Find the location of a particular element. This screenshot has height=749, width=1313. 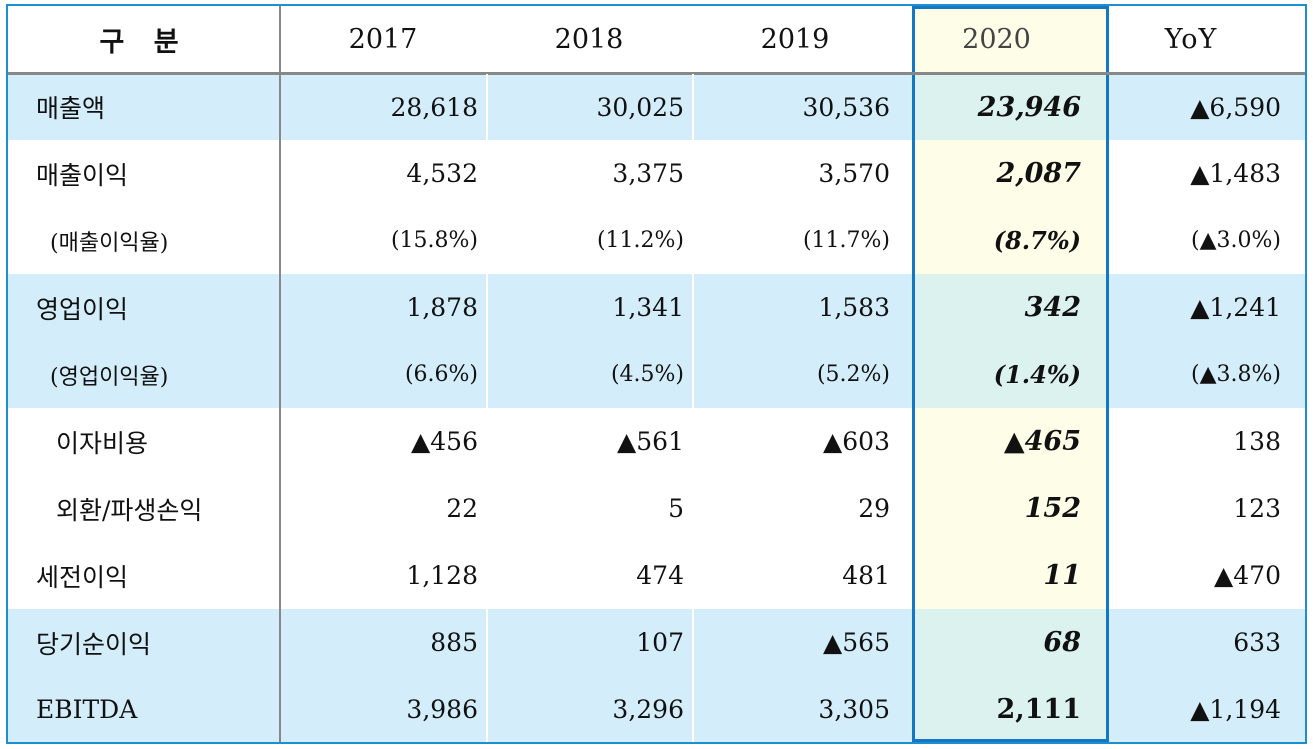

row-label: 매출액 is located at coordinates (71, 108).